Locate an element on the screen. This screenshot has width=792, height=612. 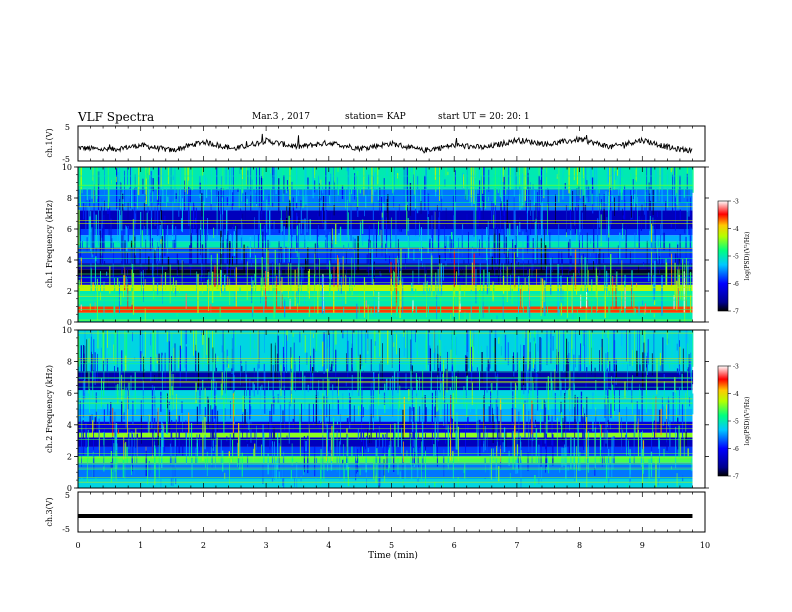
colorbar-tick-label: -6 is located at coordinates (736, 449).